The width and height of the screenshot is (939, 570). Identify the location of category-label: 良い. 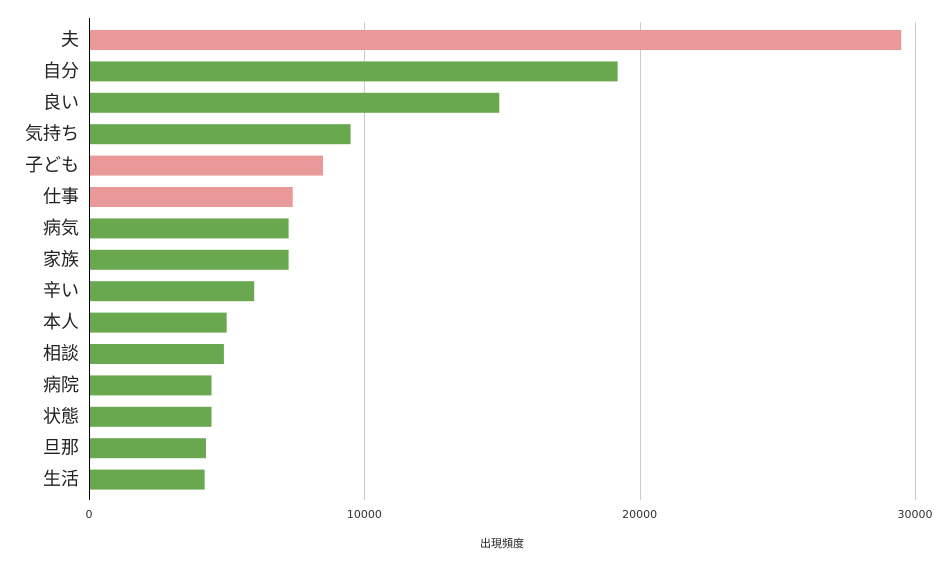
(61, 102).